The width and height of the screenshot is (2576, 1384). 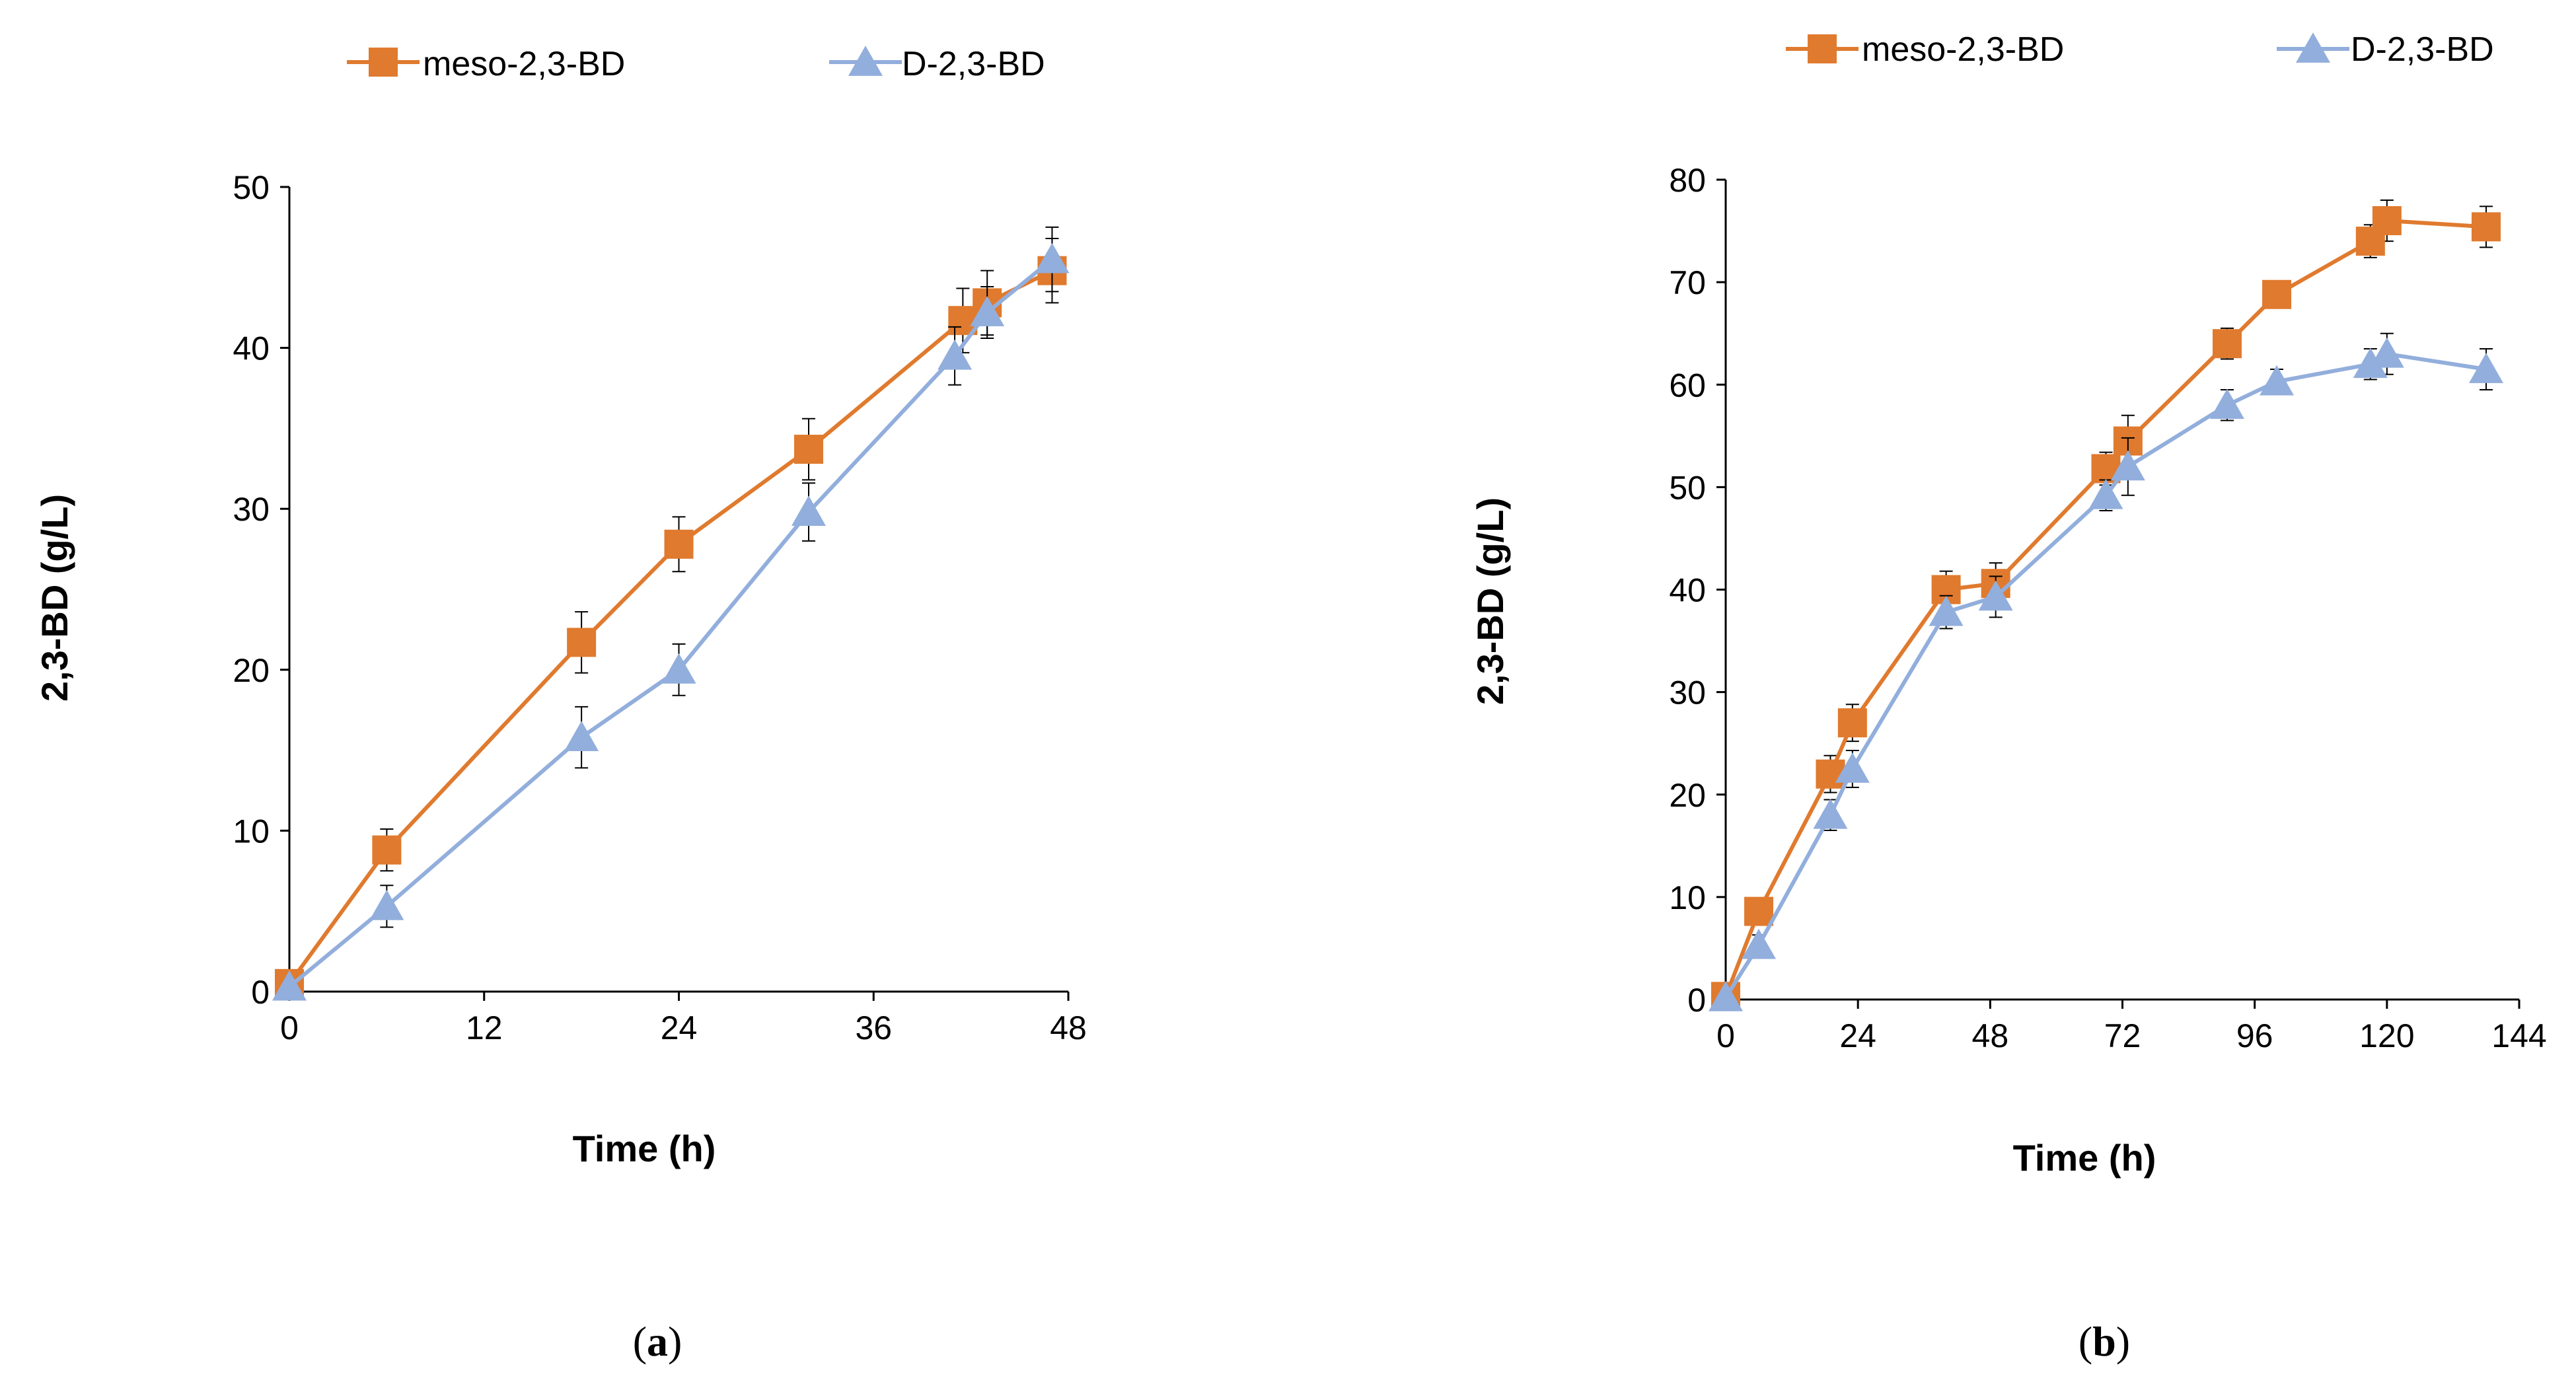 What do you see at coordinates (2105, 675) in the screenshot?
I see `series-line` at bounding box center [2105, 675].